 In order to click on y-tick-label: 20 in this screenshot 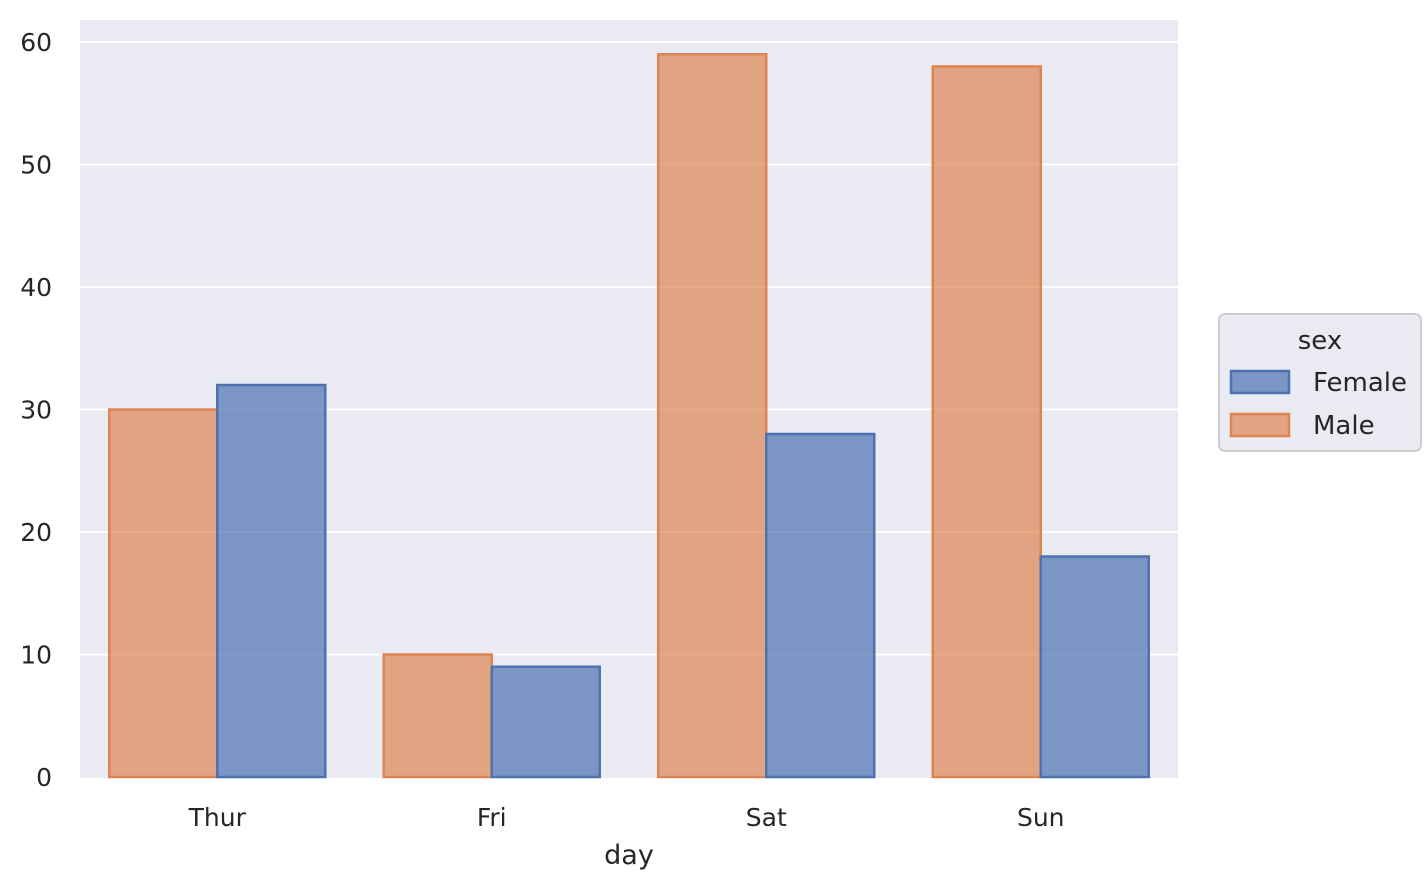, I will do `click(36, 532)`.